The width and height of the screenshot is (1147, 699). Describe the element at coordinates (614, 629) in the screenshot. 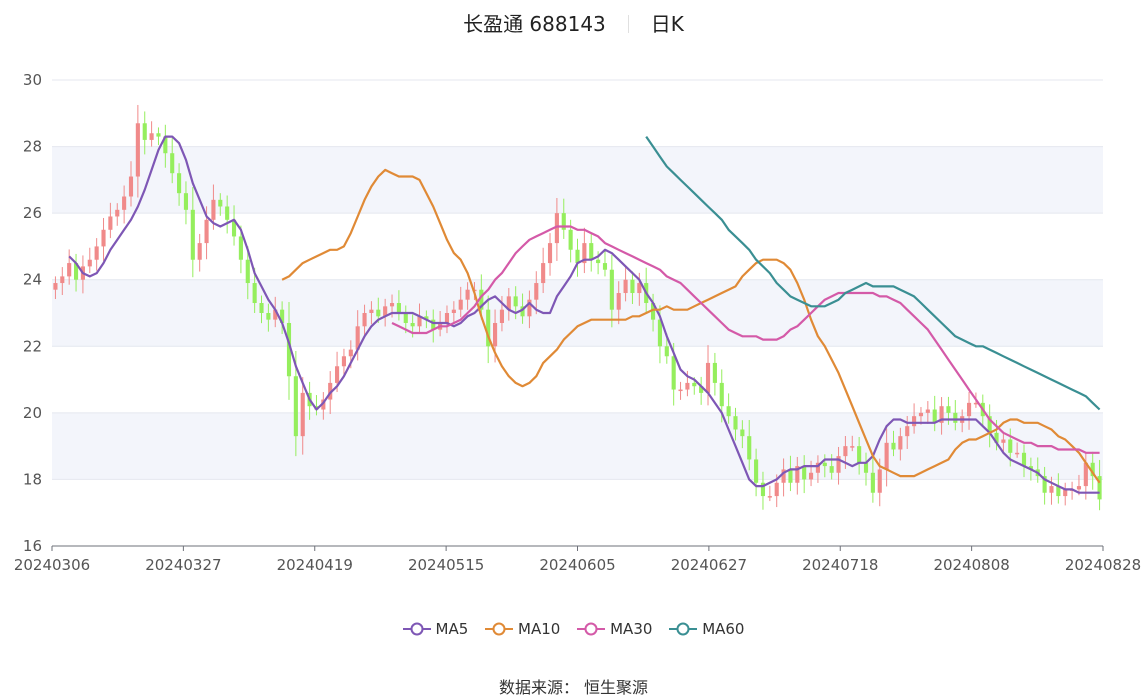

I see `legend-item-ma30: MA30` at that location.